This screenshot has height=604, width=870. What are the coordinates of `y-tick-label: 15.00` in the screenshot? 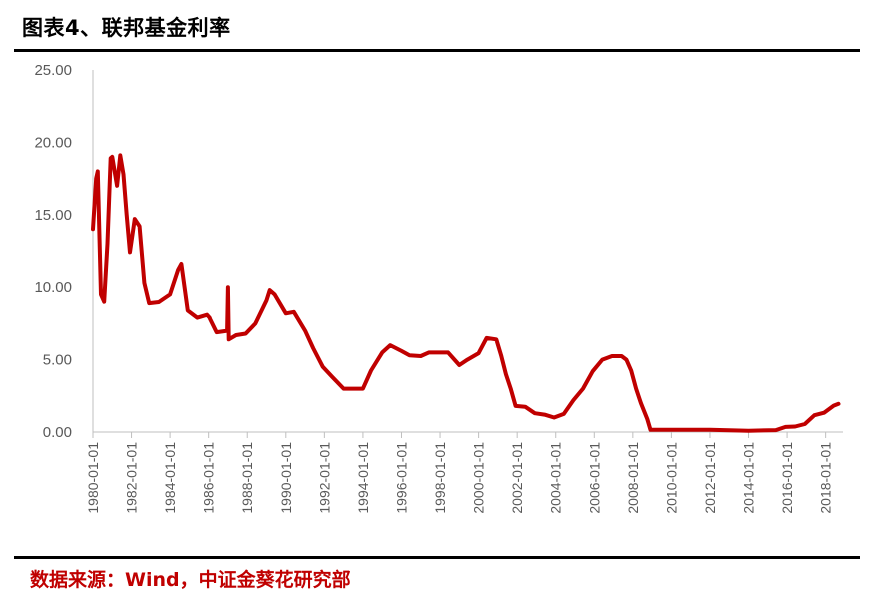 It's located at (53, 215).